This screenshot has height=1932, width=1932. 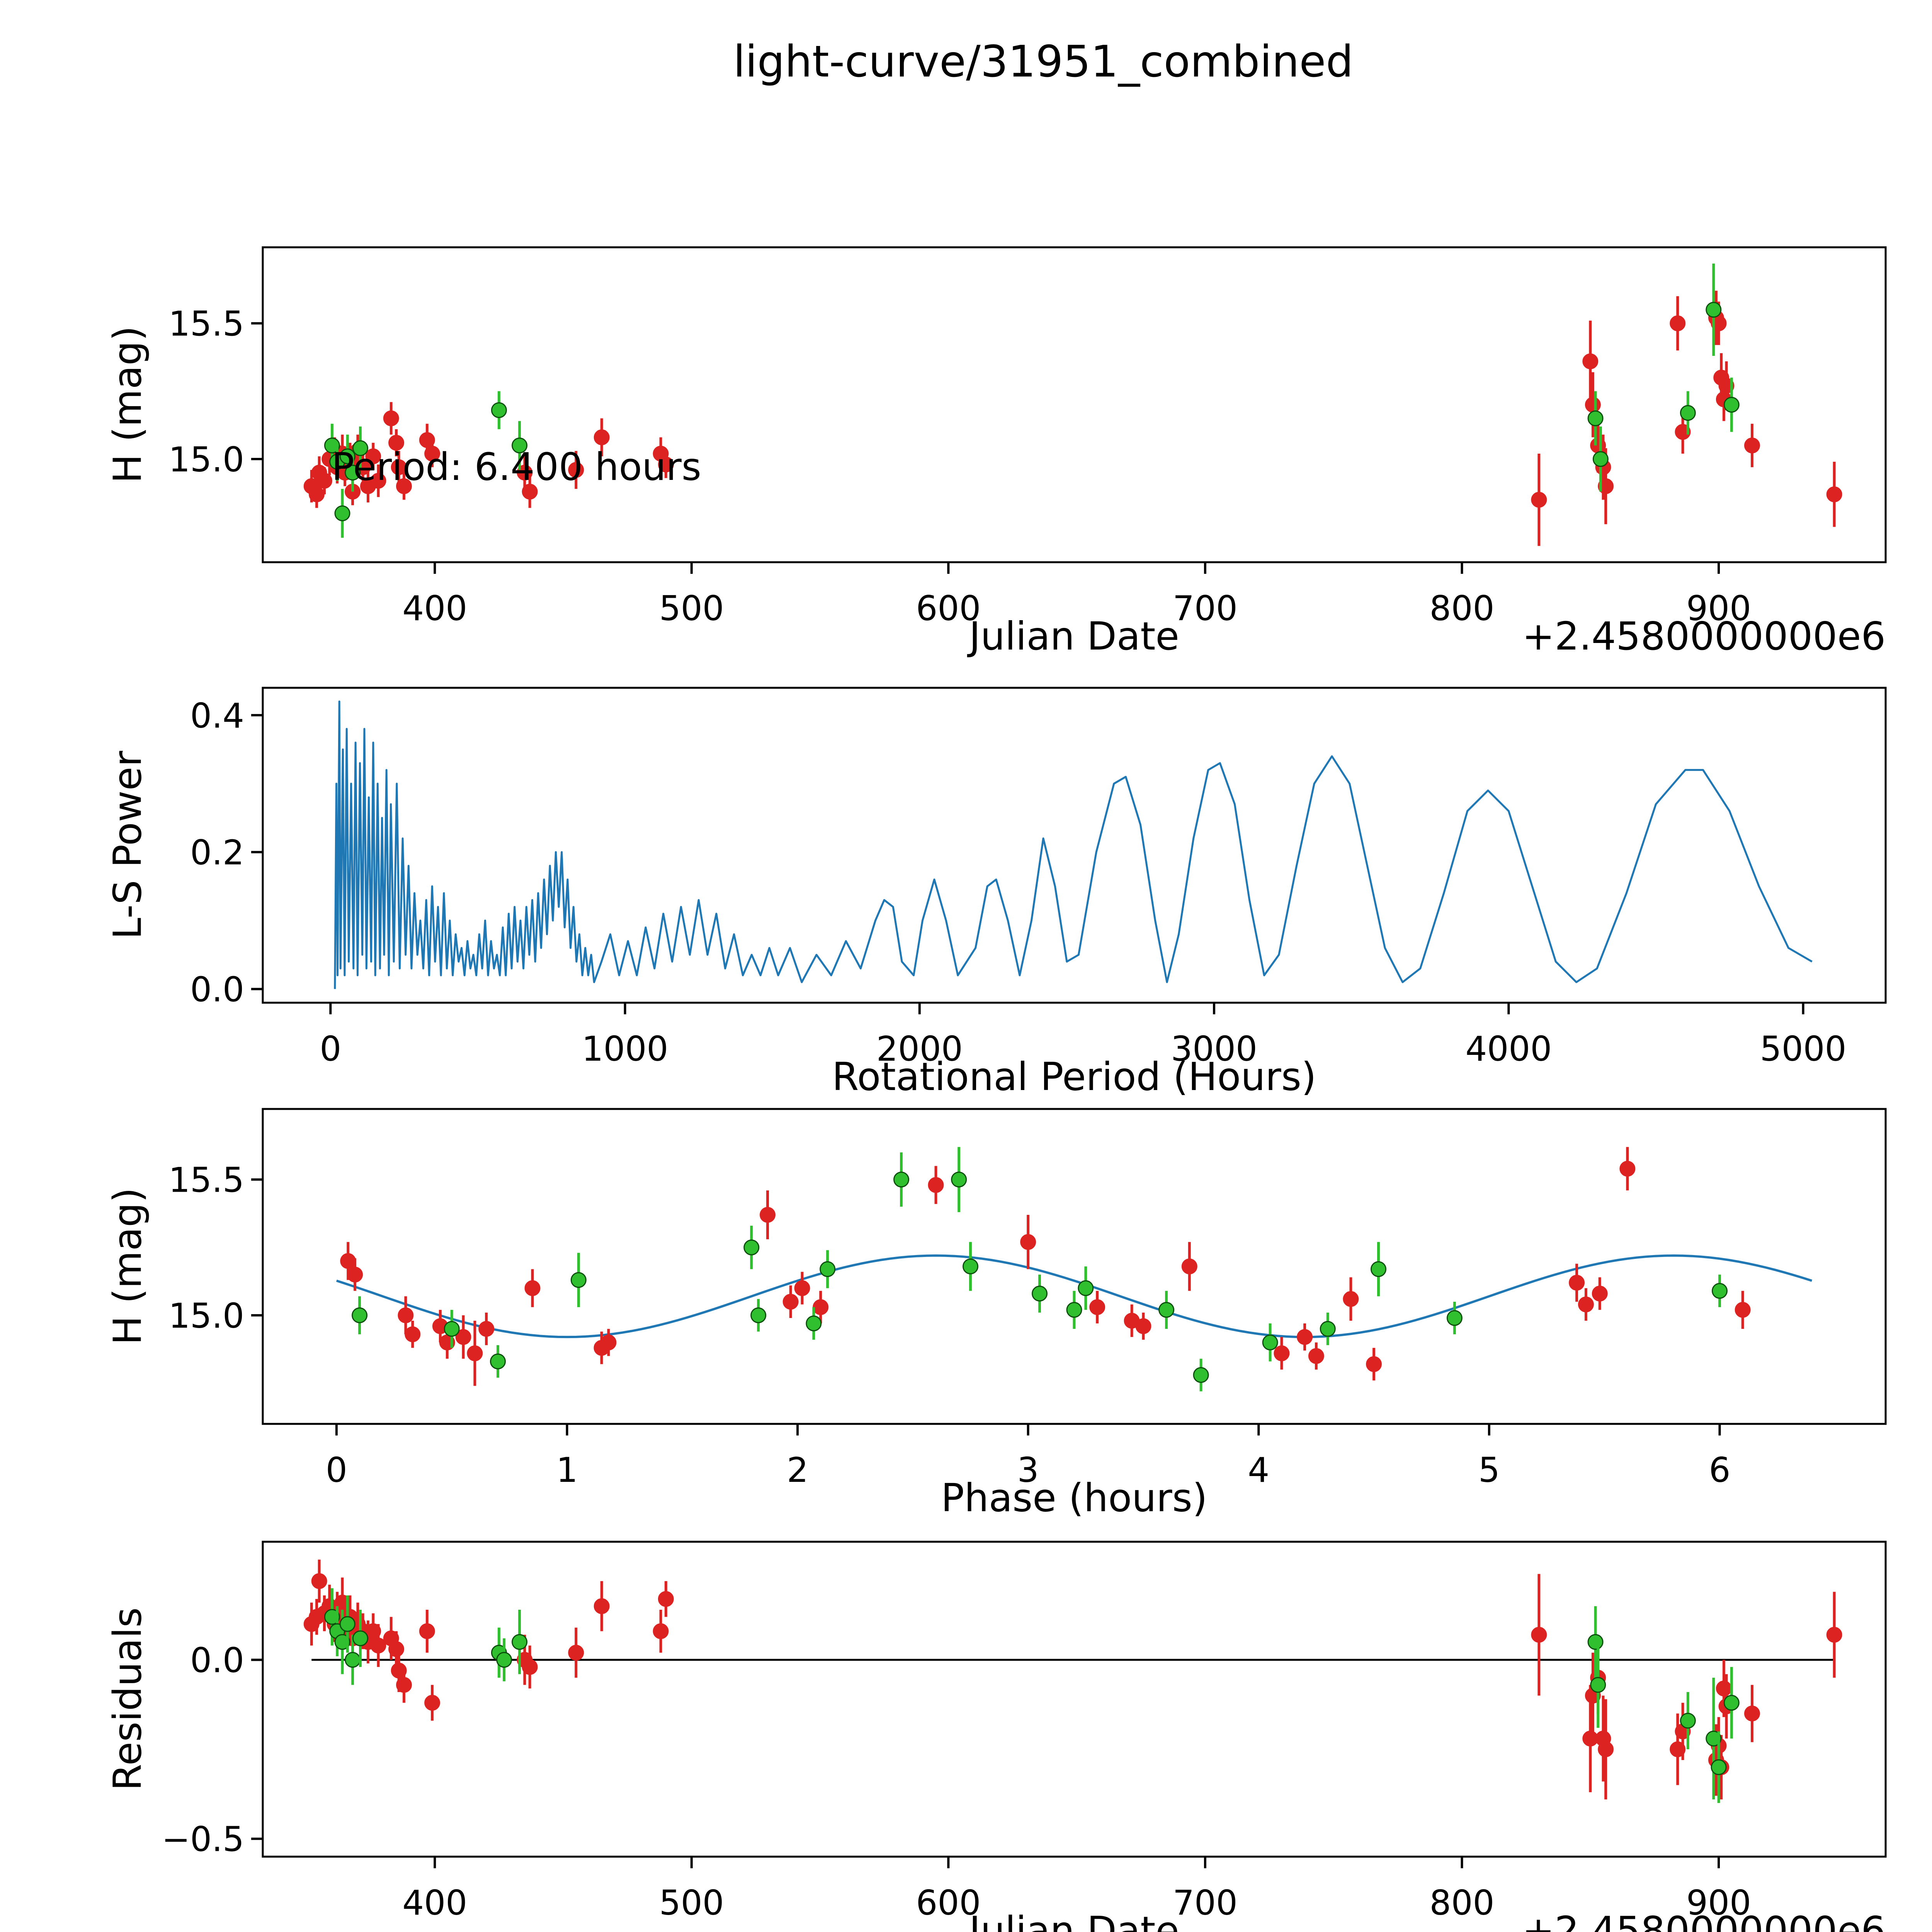 I want to click on x-tick-label: 6, so click(x=1719, y=1470).